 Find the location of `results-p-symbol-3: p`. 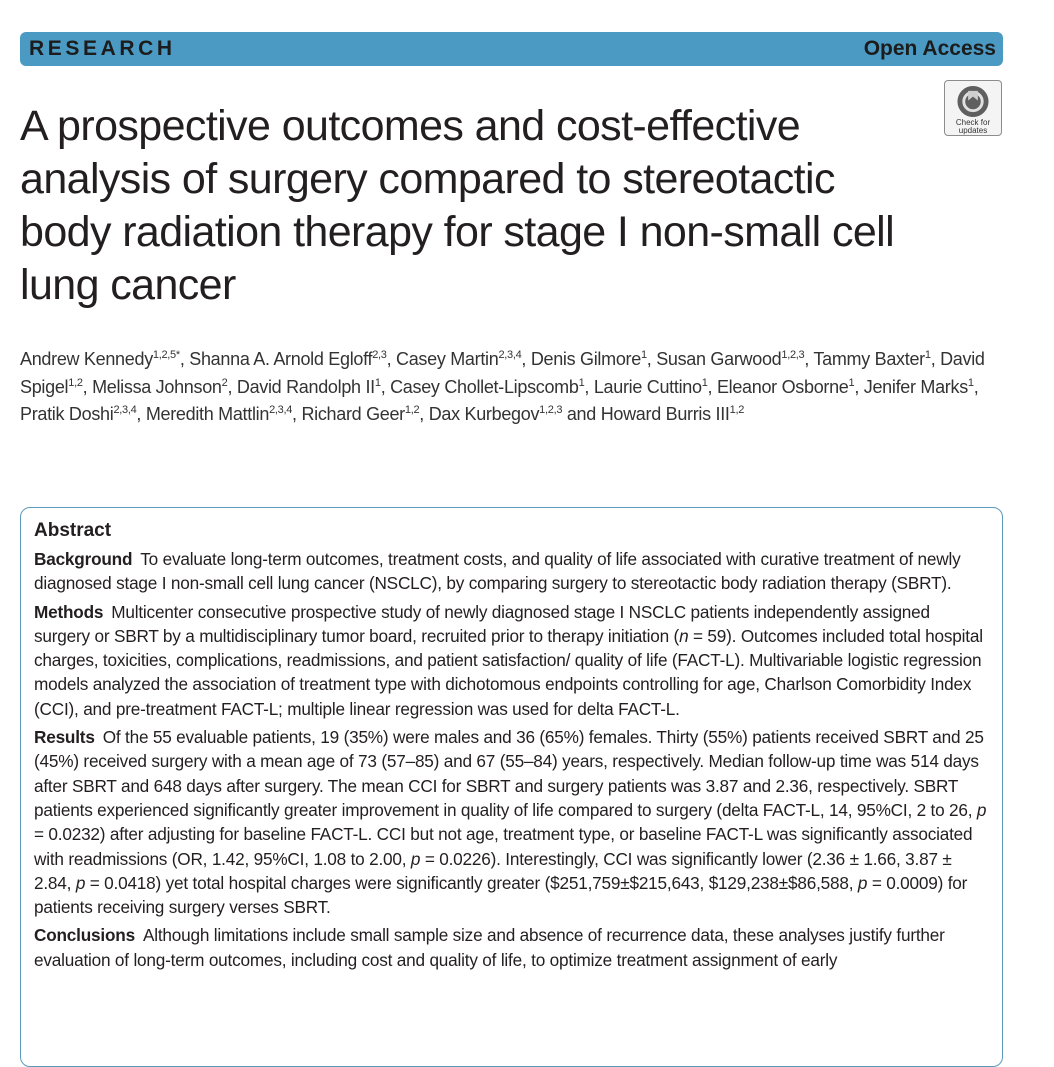

results-p-symbol-3: p is located at coordinates (80, 882).